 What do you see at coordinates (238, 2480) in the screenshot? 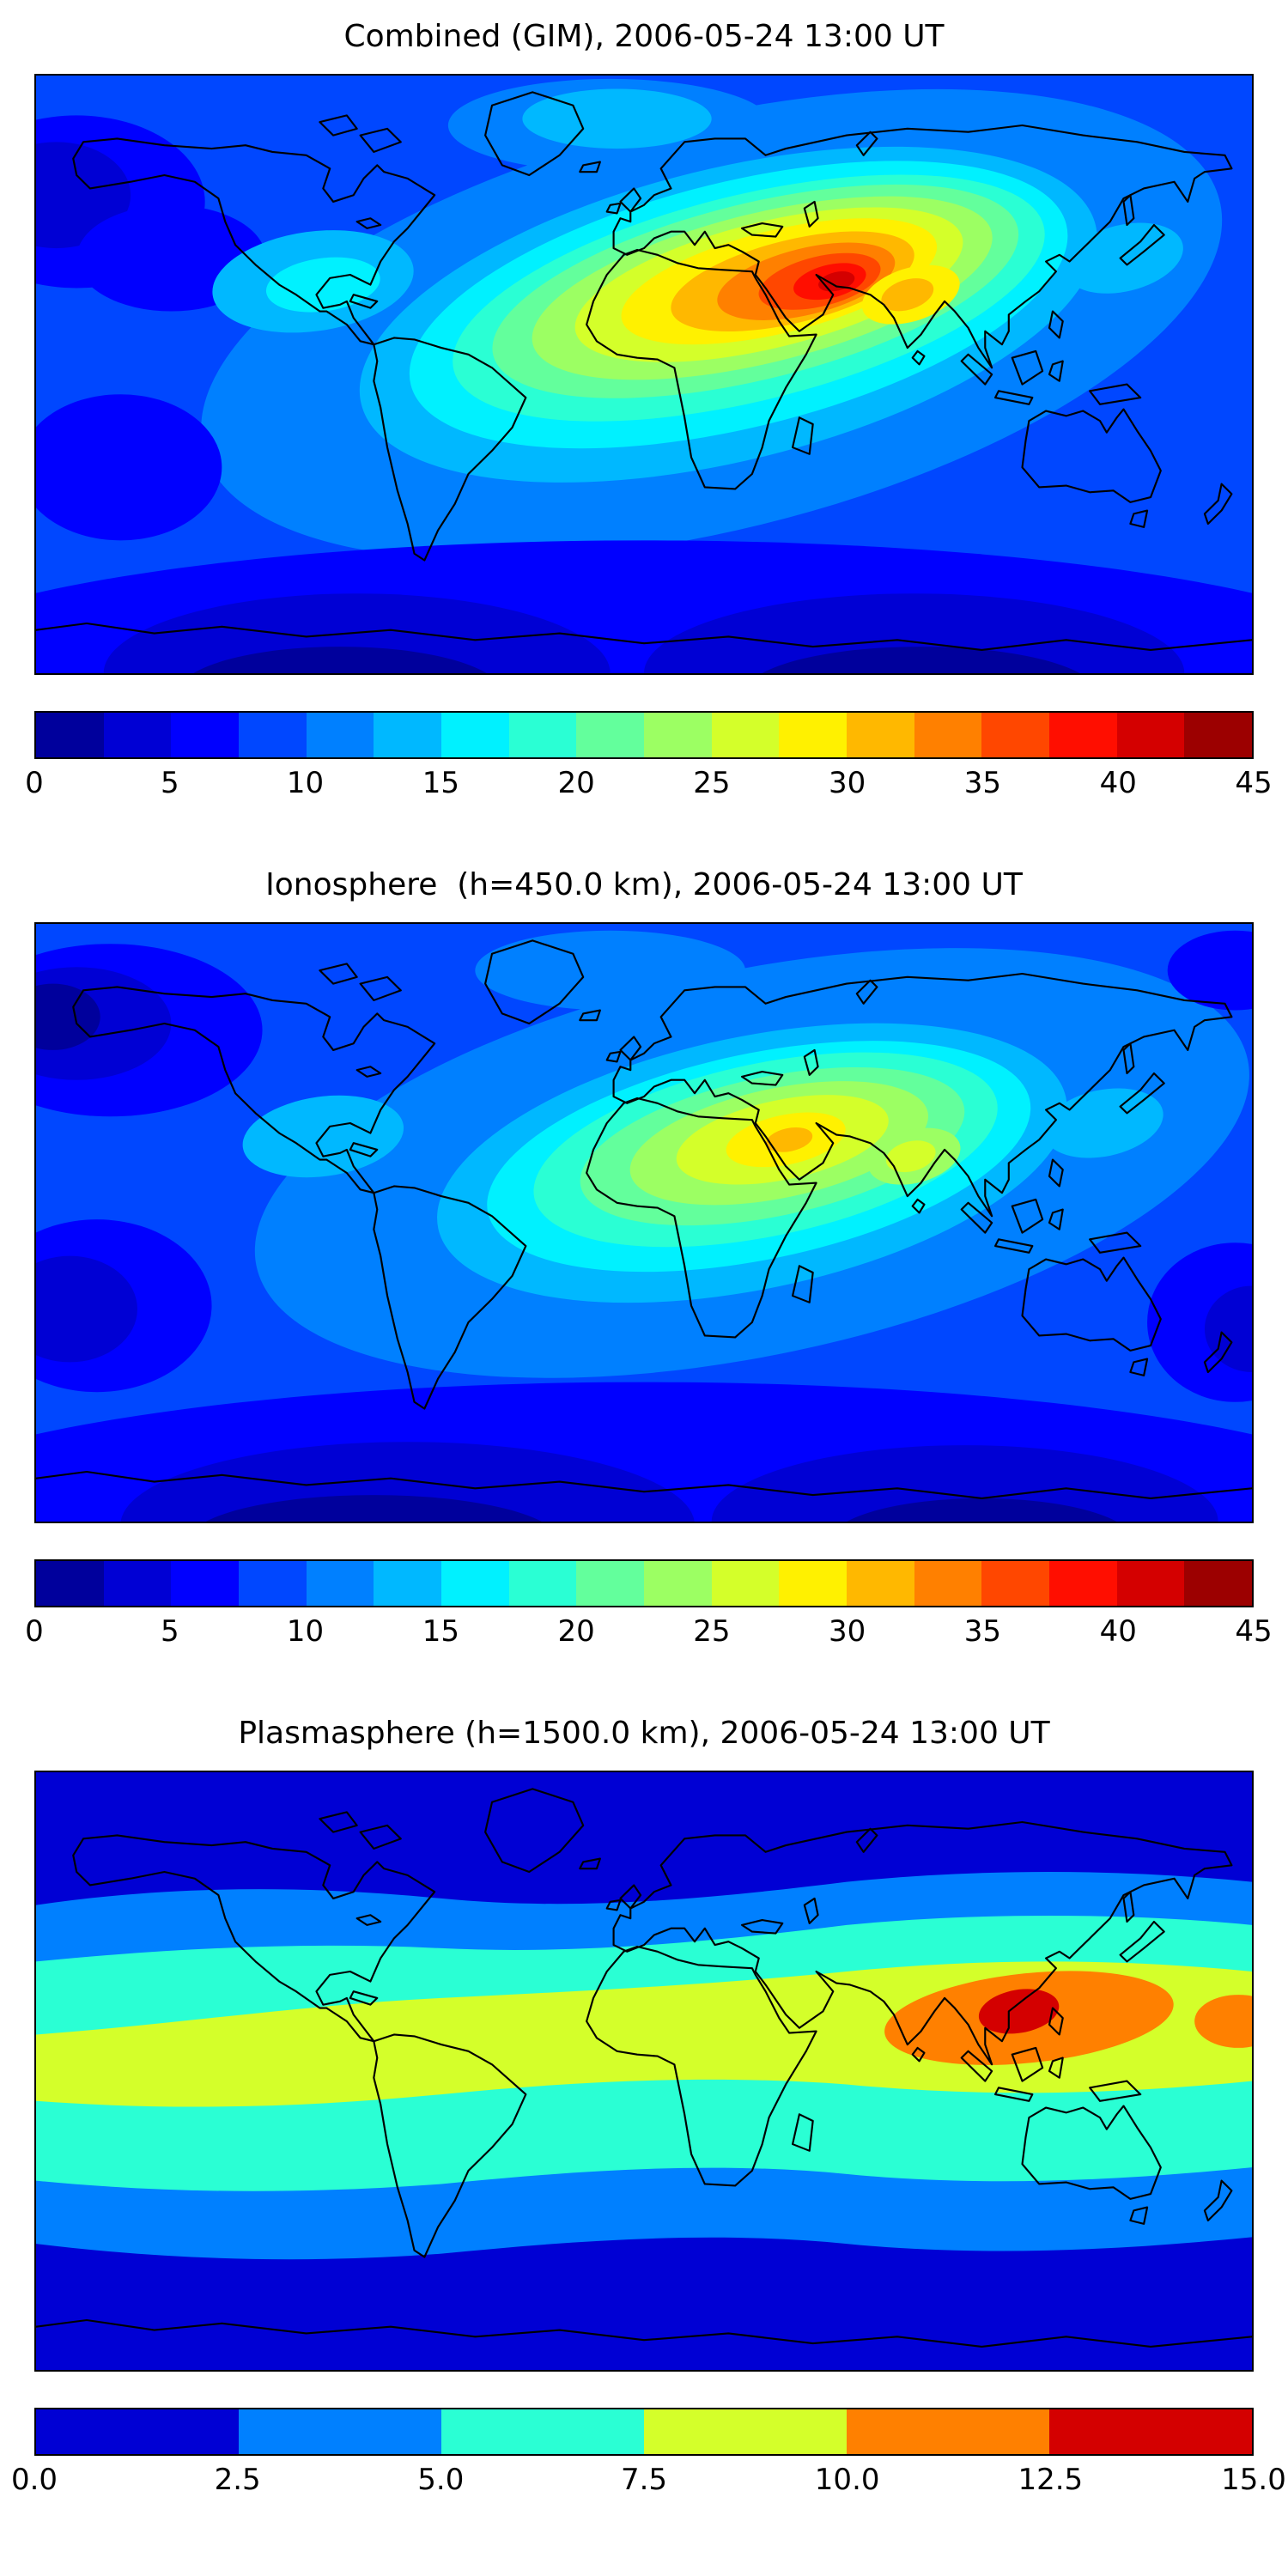
I see `colorbar-tick-label: 2.5` at bounding box center [238, 2480].